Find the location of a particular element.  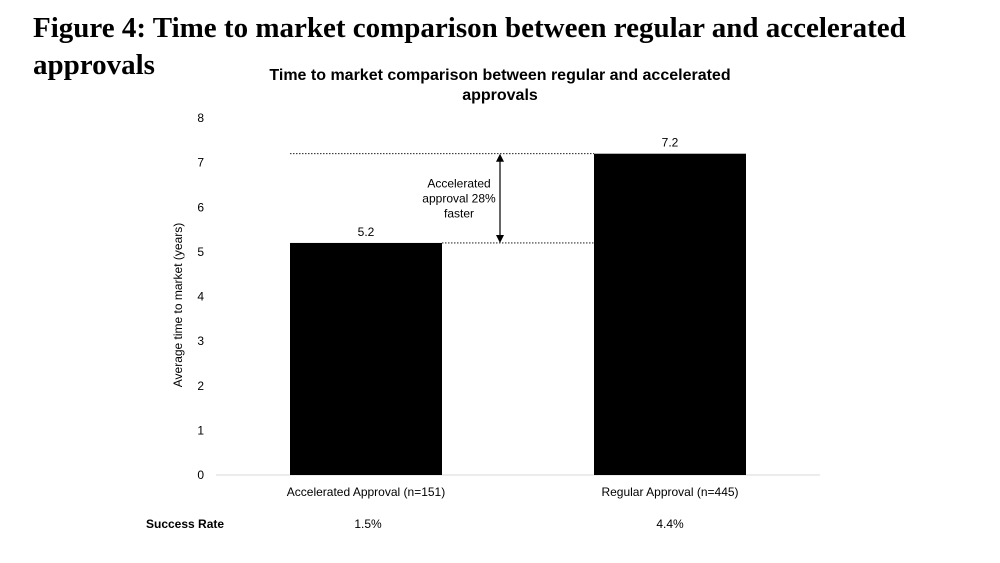

y-tick-label: 4 is located at coordinates (200, 297).